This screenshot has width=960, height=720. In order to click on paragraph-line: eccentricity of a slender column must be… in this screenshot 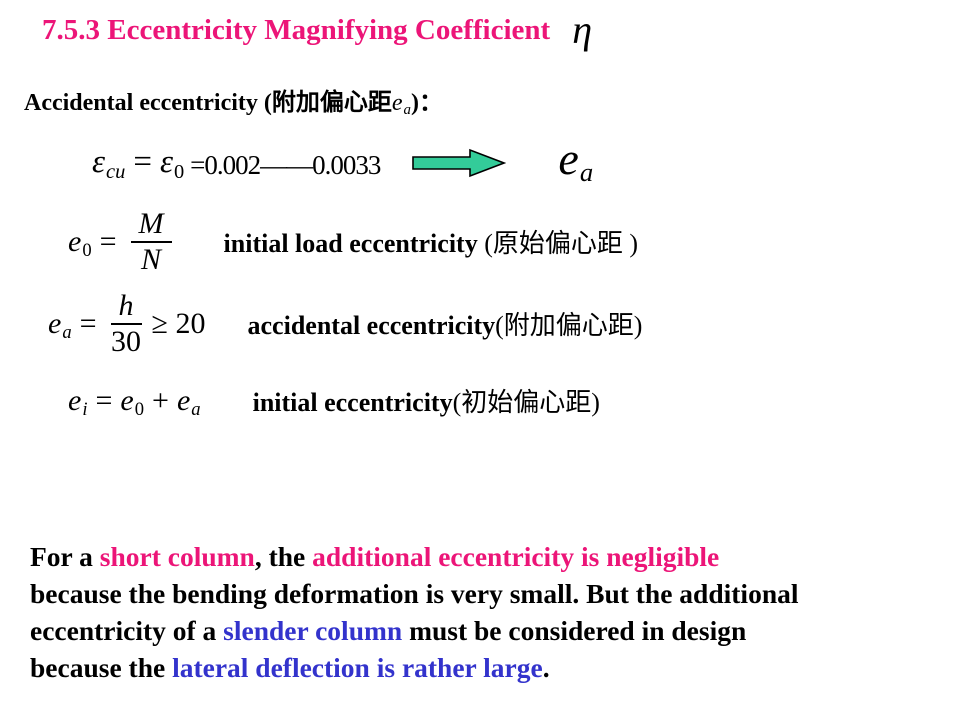, I will do `click(485, 630)`.